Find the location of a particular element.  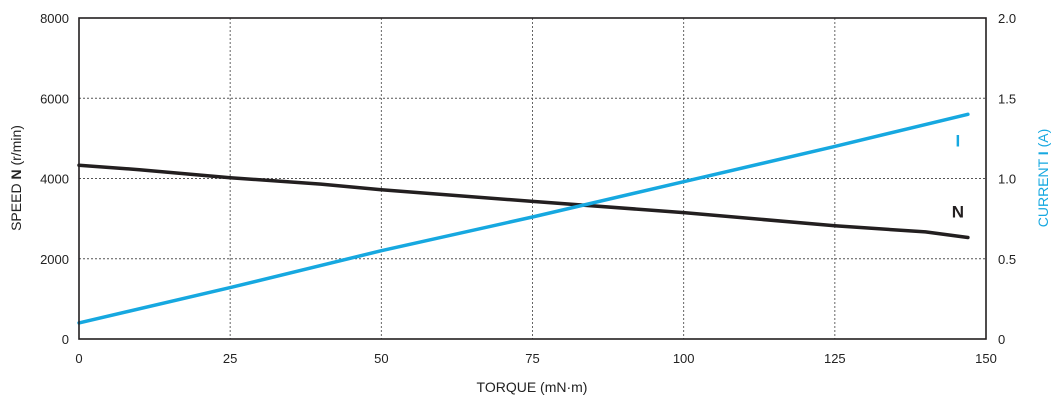

series-label-i: I is located at coordinates (957, 140).